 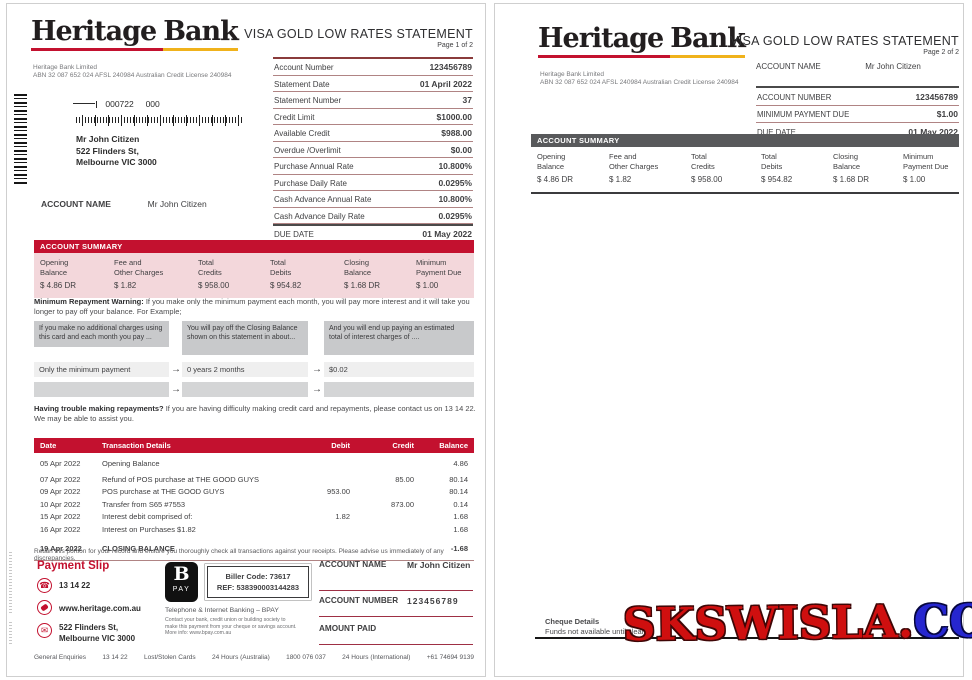 What do you see at coordinates (396, 634) in the screenshot?
I see `slip-amount-paid-field: AMOUNT PAID` at bounding box center [396, 634].